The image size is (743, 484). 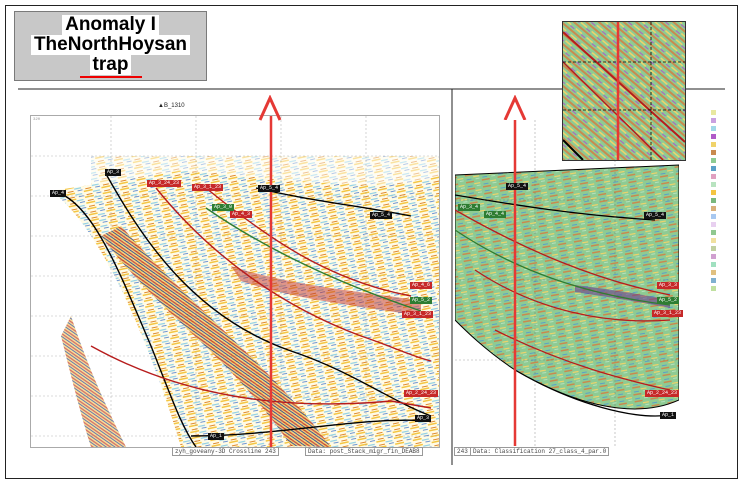 I want to click on horizon-tag: Ap_4_4, so click(x=495, y=214).